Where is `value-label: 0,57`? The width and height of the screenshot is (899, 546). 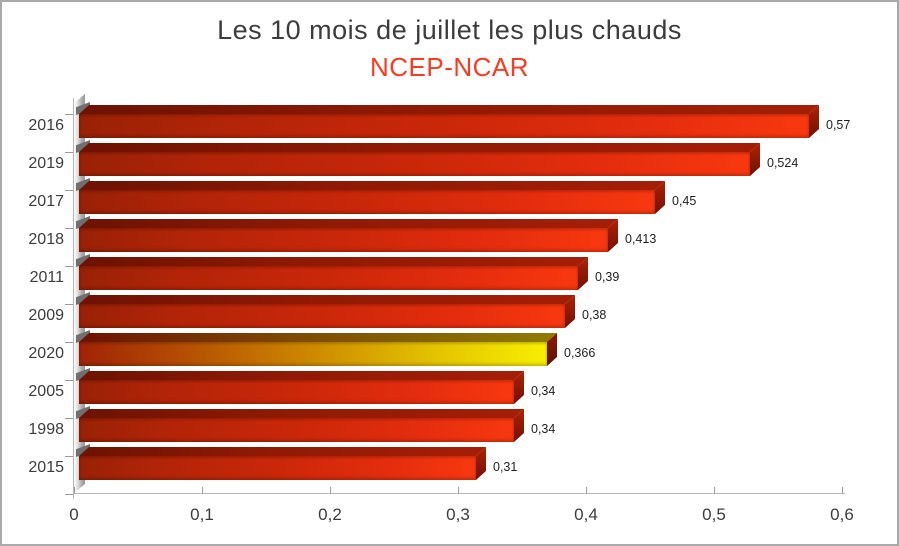 value-label: 0,57 is located at coordinates (838, 125).